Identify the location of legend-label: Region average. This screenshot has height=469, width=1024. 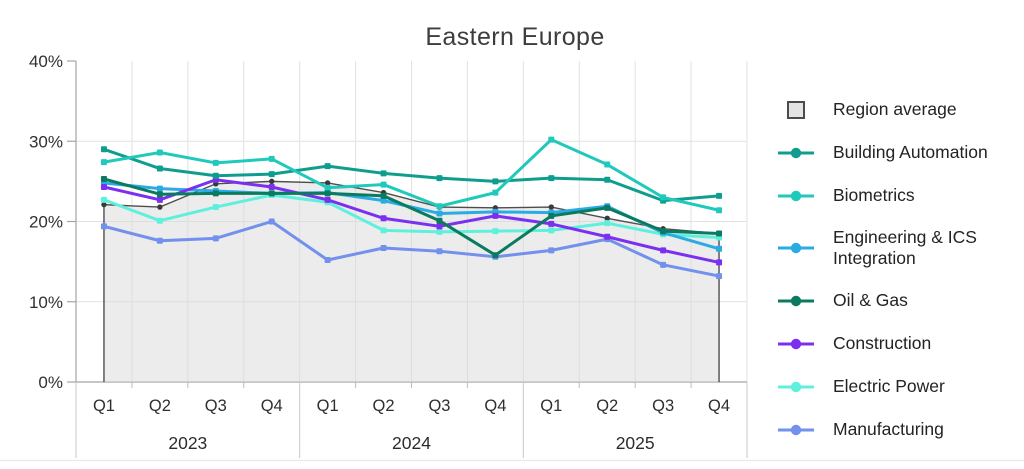
(895, 109).